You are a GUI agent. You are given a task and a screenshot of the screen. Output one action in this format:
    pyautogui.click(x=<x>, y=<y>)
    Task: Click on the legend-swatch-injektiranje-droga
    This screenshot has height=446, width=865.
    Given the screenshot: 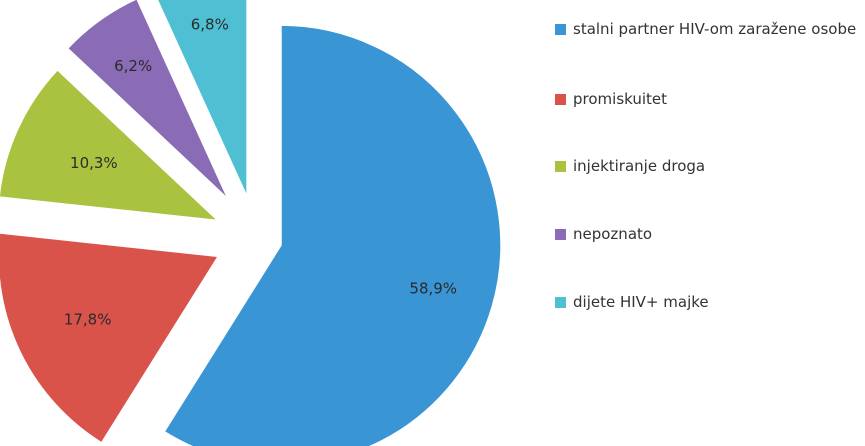 What is the action you would take?
    pyautogui.click(x=560, y=166)
    